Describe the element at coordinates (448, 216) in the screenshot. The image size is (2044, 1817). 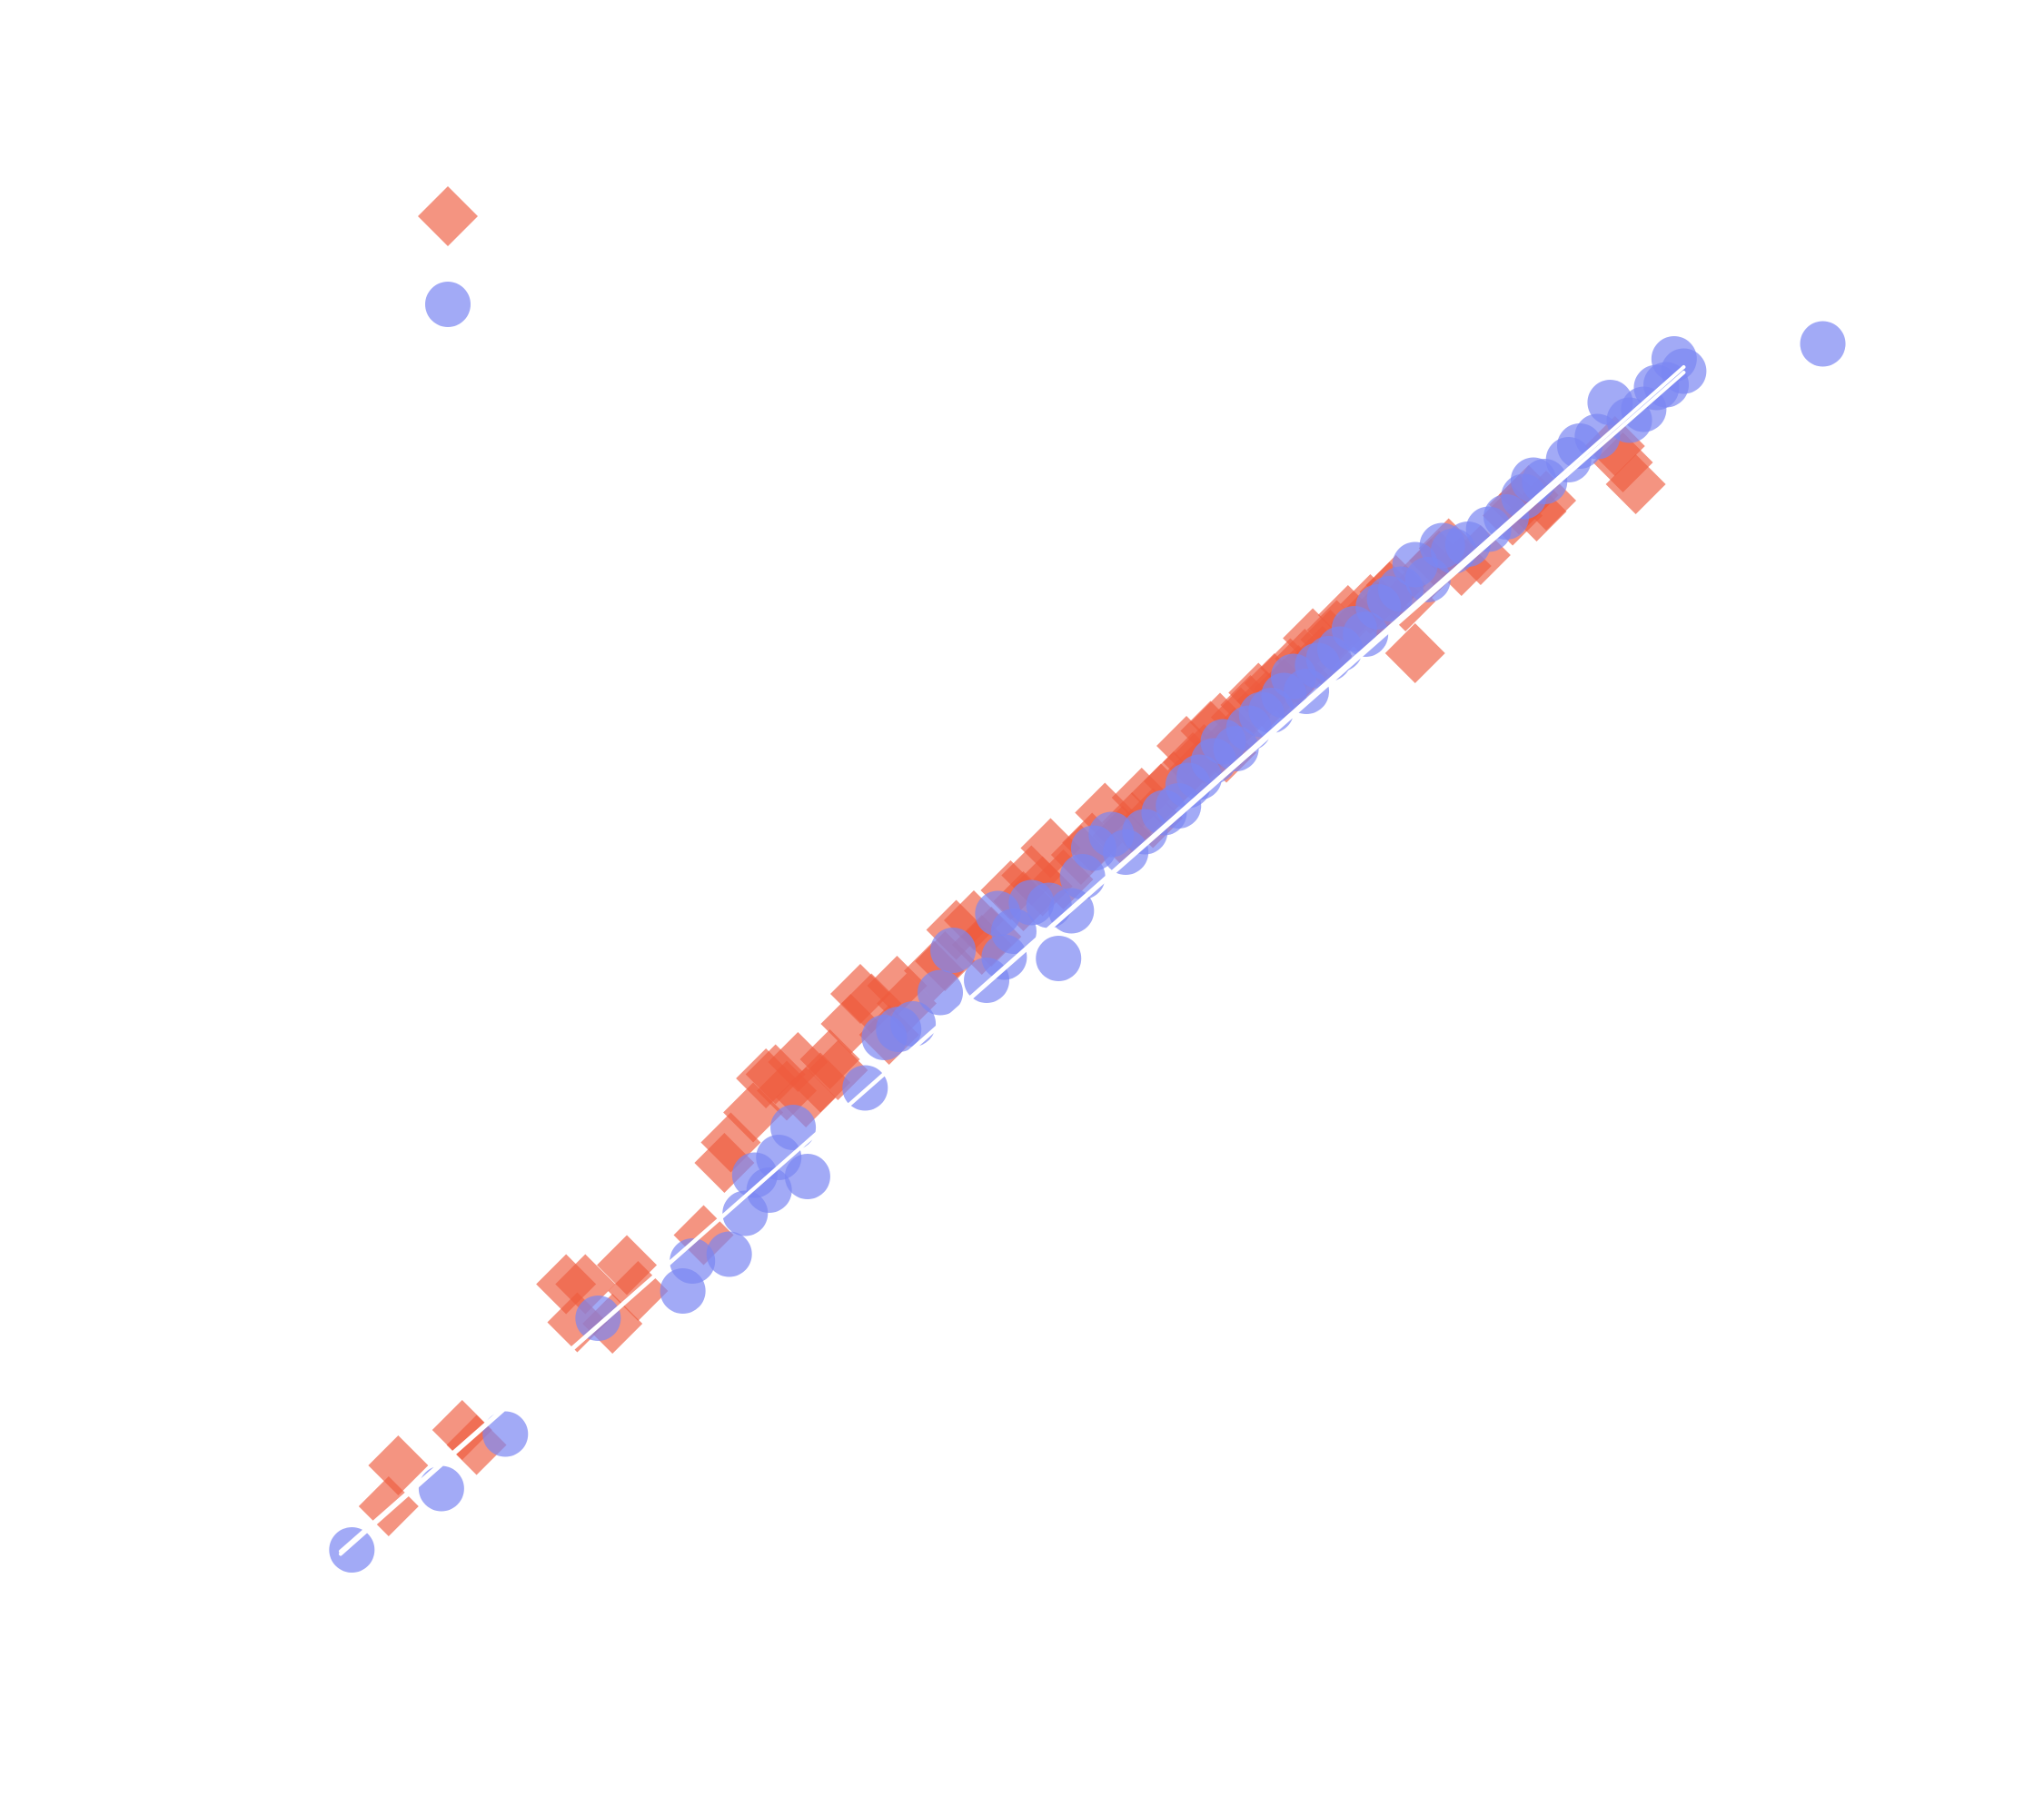
I see `legend-diamond-marker` at that location.